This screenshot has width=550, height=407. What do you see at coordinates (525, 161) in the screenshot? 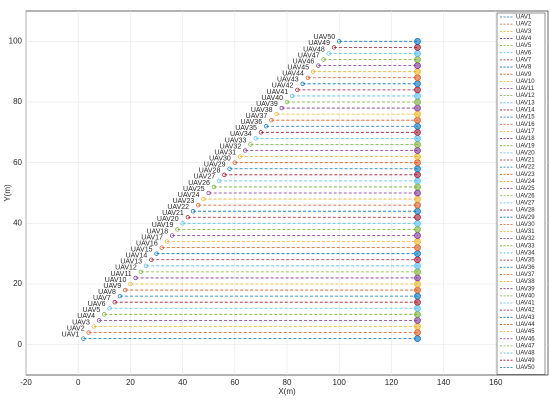
I see `legend-label: UAV21` at bounding box center [525, 161].